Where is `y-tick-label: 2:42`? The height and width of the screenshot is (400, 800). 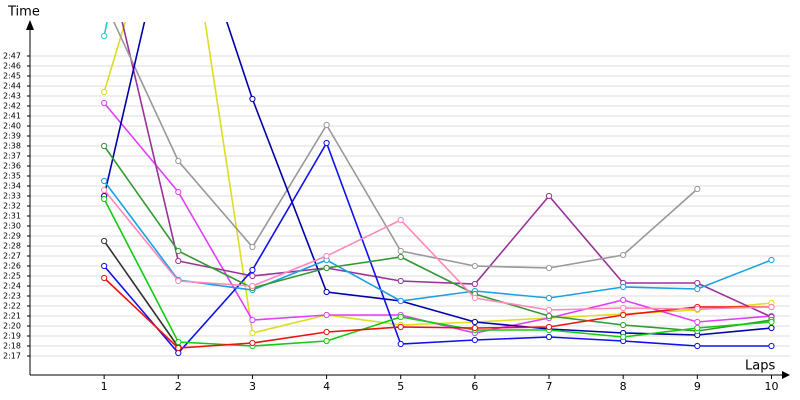 y-tick-label: 2:42 is located at coordinates (12, 106).